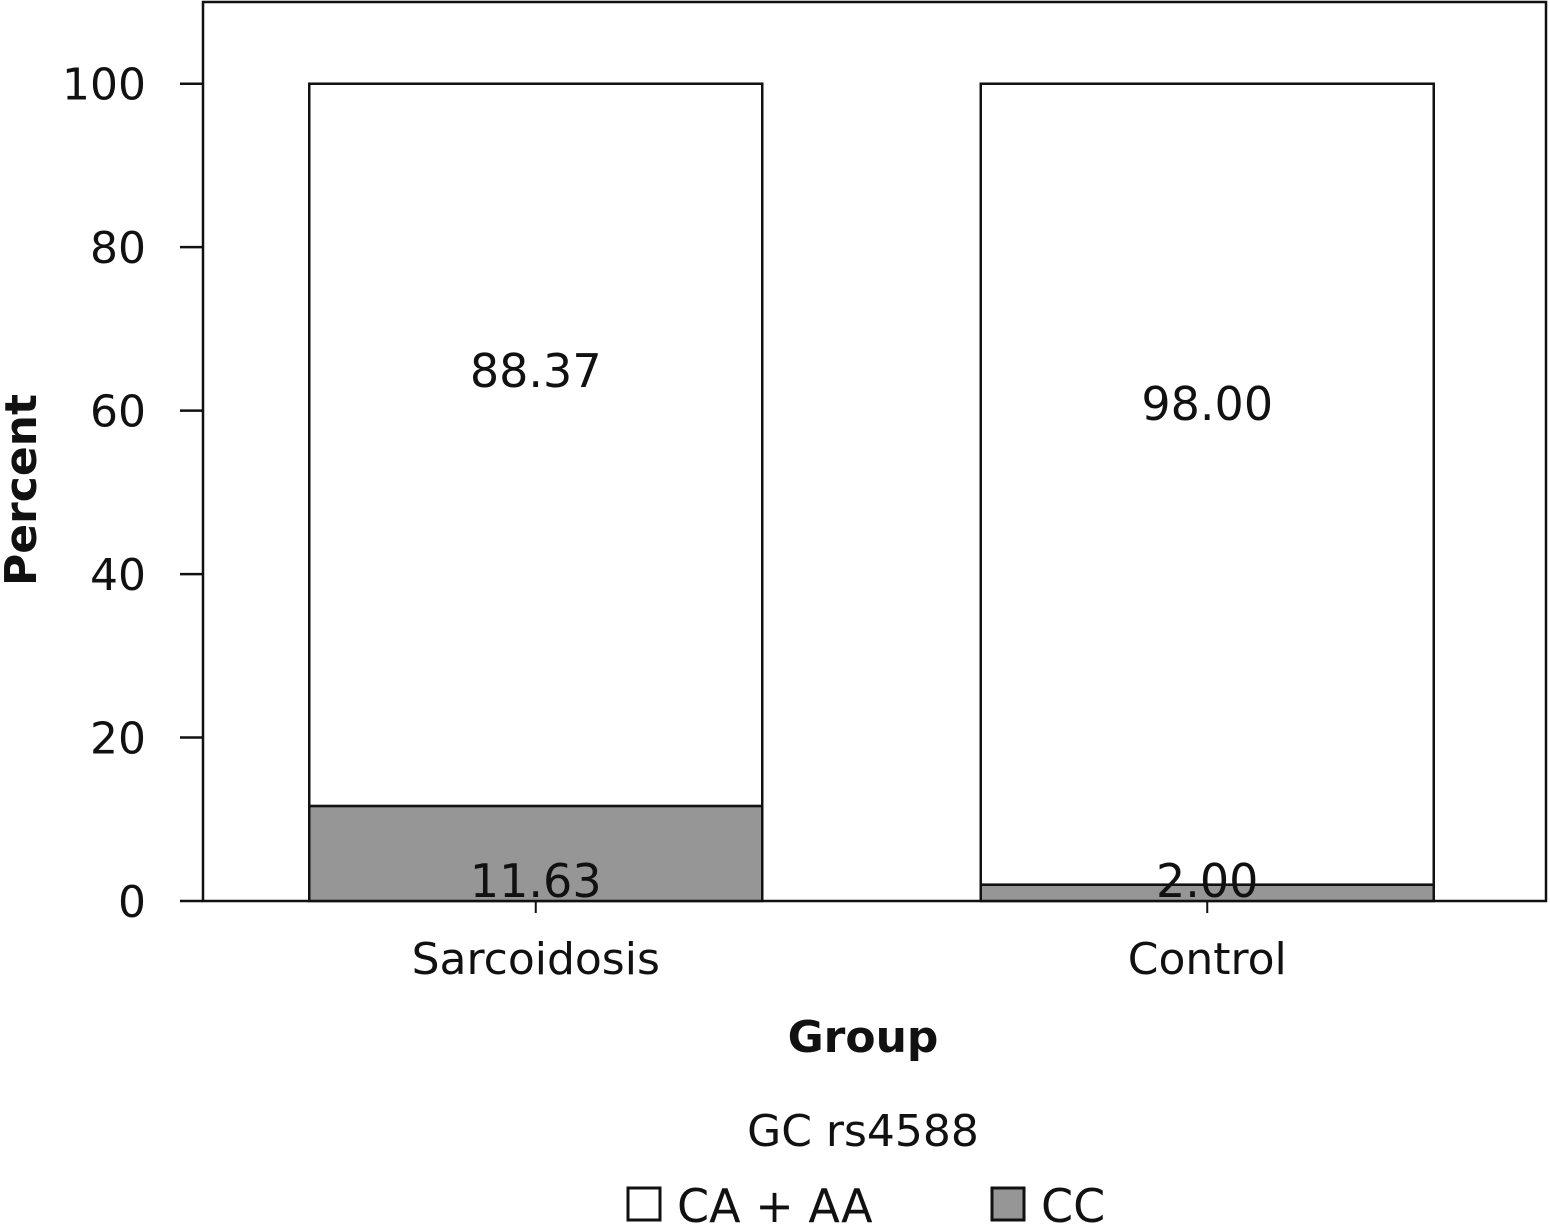 The height and width of the screenshot is (1226, 1550). What do you see at coordinates (132, 902) in the screenshot?
I see `y-tick-label: 0` at bounding box center [132, 902].